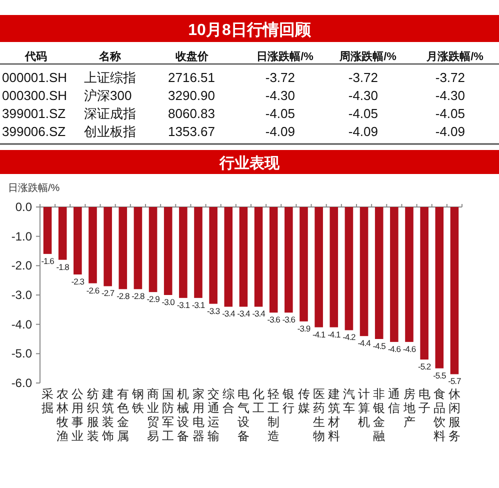 This screenshot has width=499, height=488. Describe the element at coordinates (35, 95) in the screenshot. I see `text: 000300.SH` at that location.